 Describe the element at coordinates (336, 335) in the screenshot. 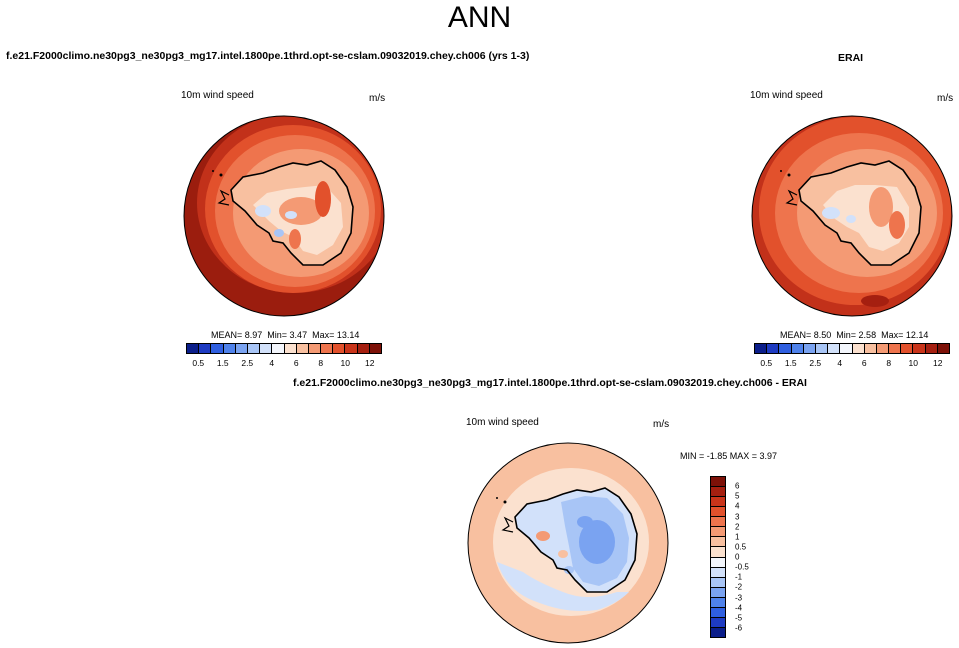

I see `model-max: Max= 13.14` at that location.